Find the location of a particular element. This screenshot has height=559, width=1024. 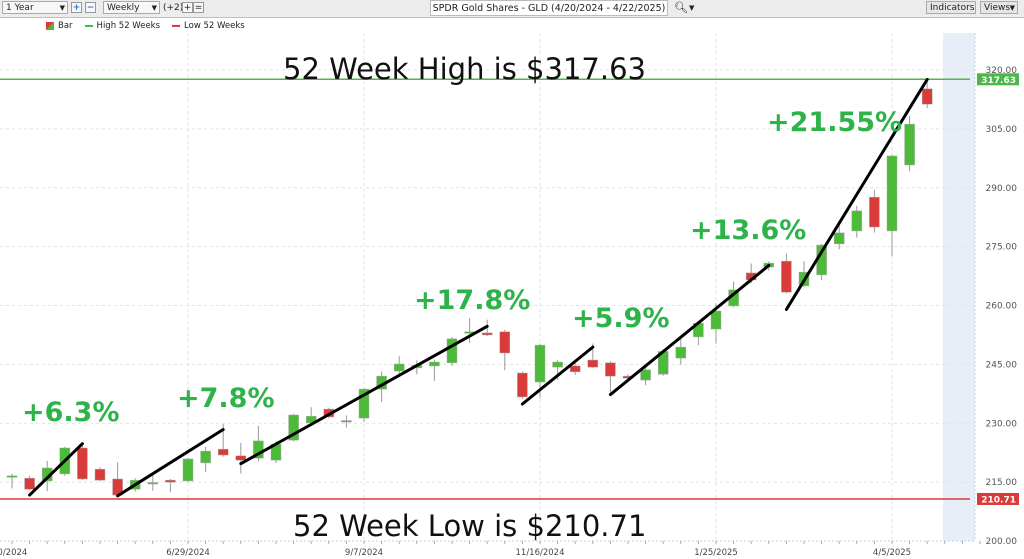

gain-annotation: +7.8% is located at coordinates (226, 398).